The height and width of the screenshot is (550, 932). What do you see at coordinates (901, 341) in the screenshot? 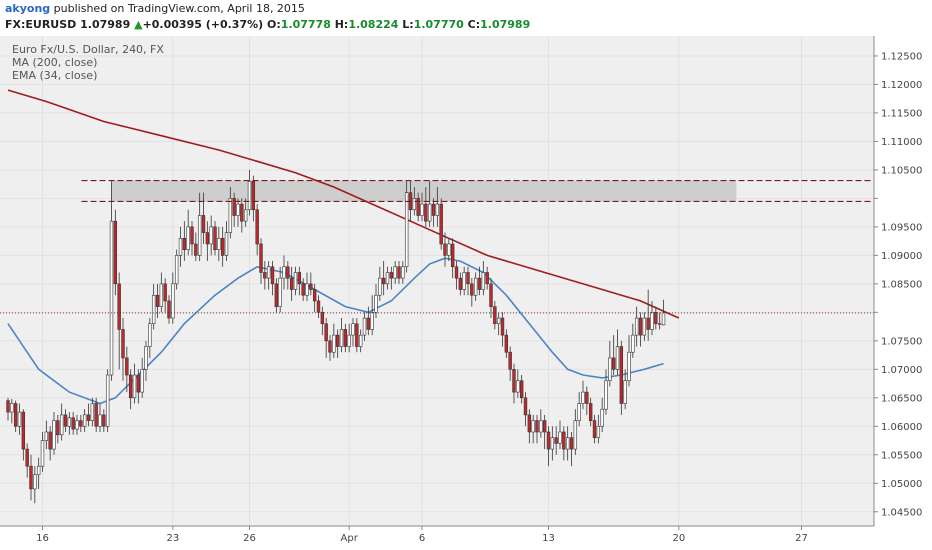
I see `price-tick-label: 1.07500` at bounding box center [901, 341].